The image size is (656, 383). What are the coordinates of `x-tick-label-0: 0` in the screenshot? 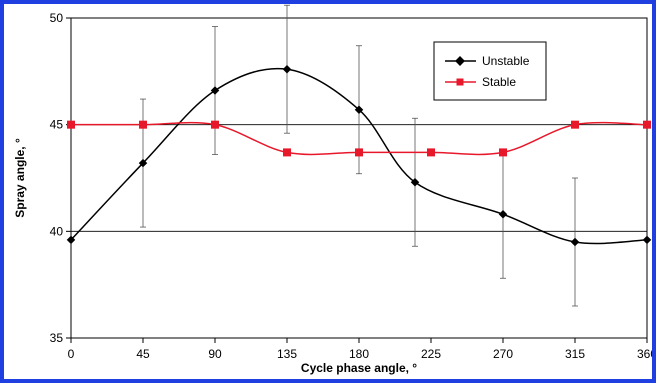 It's located at (71, 354).